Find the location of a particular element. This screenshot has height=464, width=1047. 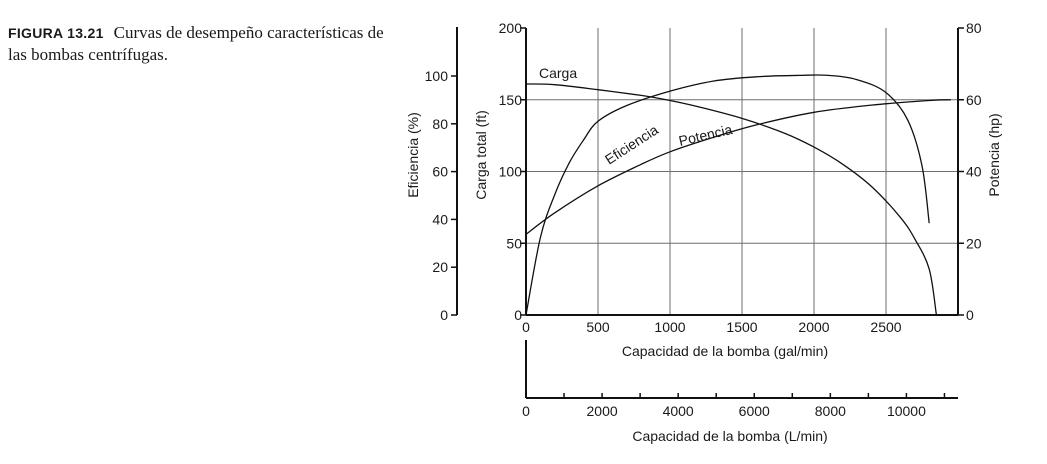

series-label-carga: Carga is located at coordinates (558, 73).